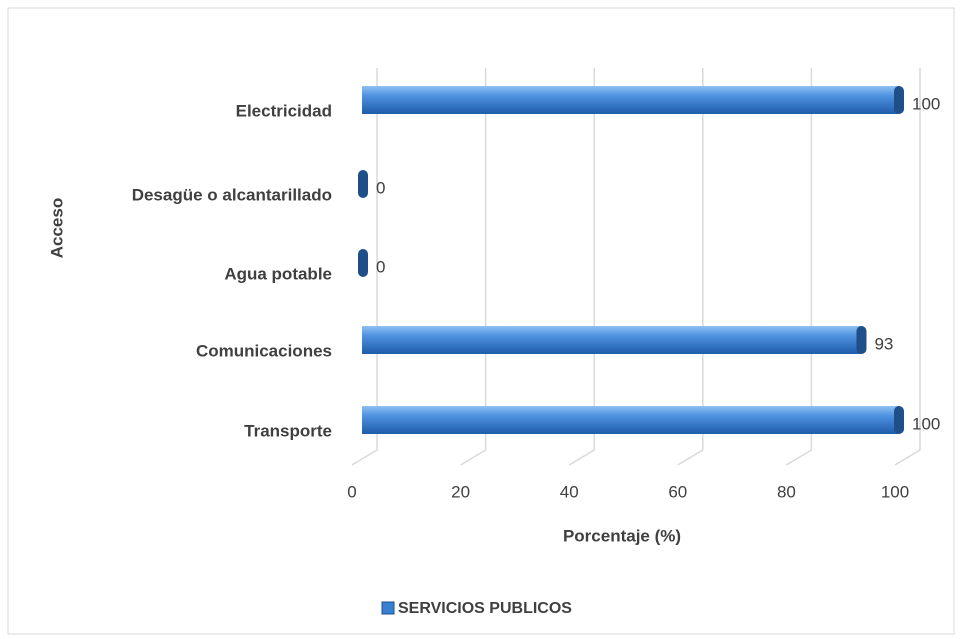 Image resolution: width=961 pixels, height=639 pixels. Describe the element at coordinates (288, 430) in the screenshot. I see `y-tick-label: Transporte` at that location.